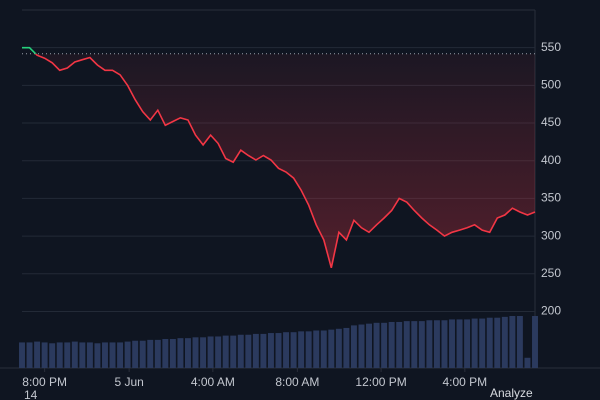  Describe the element at coordinates (551, 273) in the screenshot. I see `y-tick-label: 250` at that location.